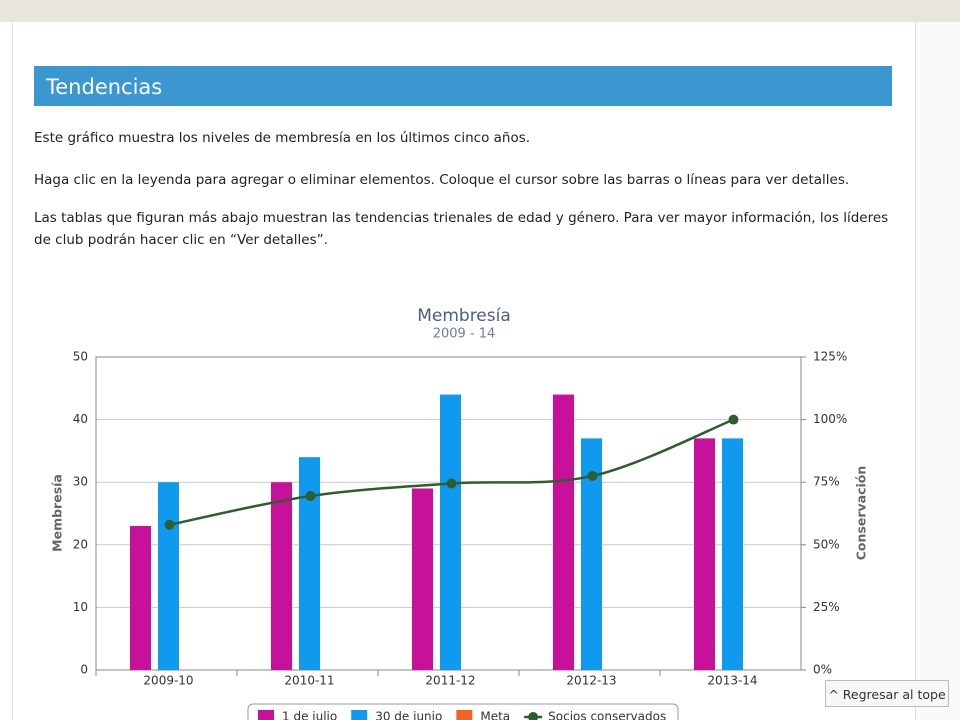  Describe the element at coordinates (826, 544) in the screenshot. I see `y2-tick-label: 50%` at that location.